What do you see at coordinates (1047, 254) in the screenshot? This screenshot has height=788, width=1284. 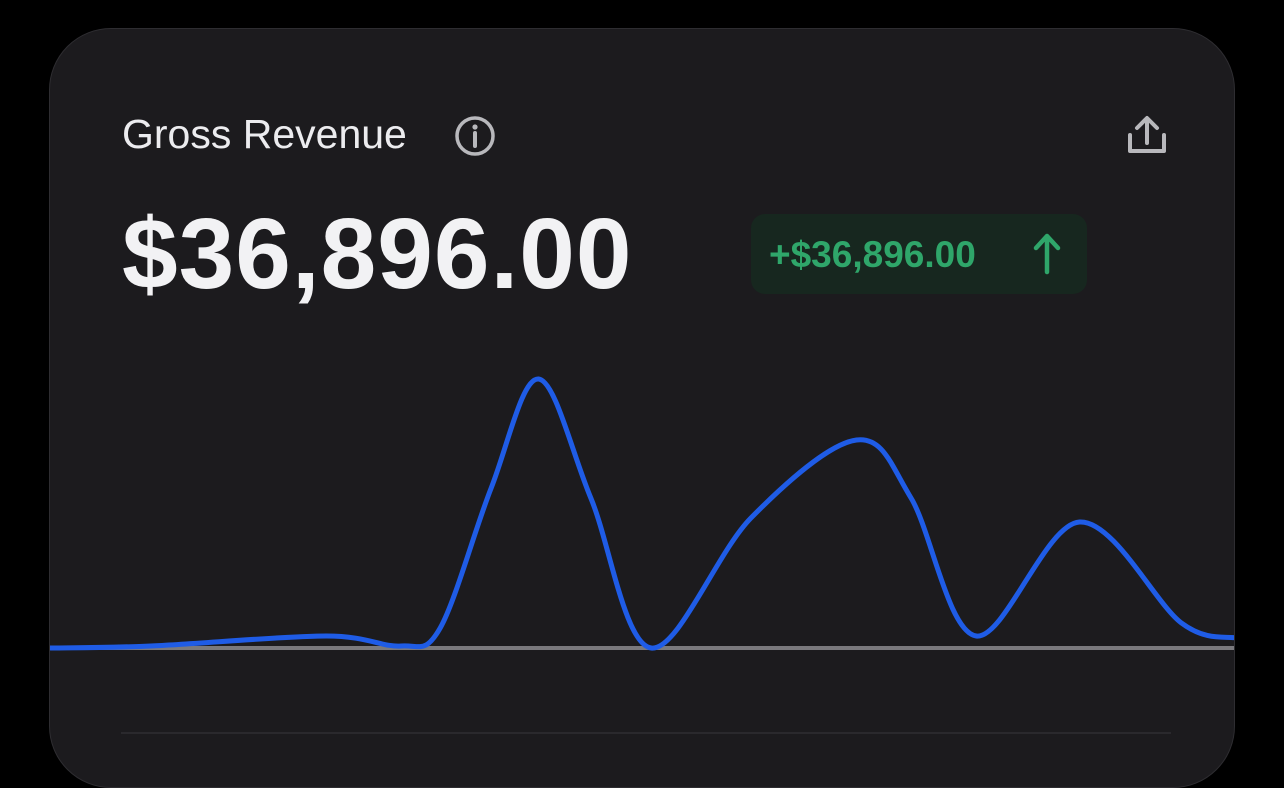 I see `up-arrow` at bounding box center [1047, 254].